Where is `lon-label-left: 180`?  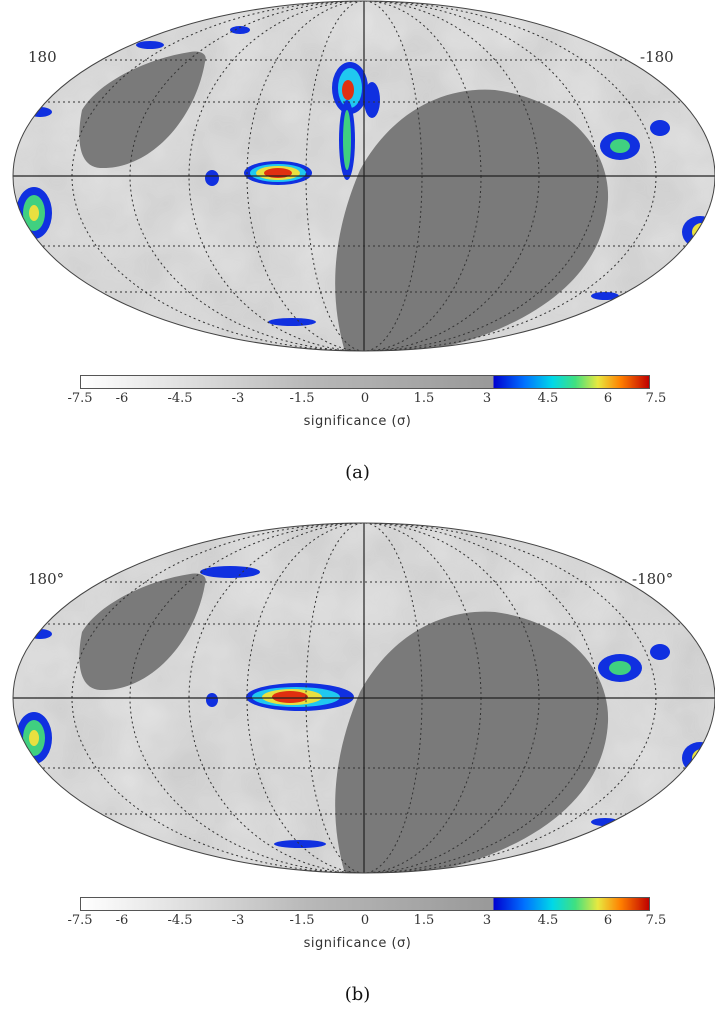
lon-label-left: 180 is located at coordinates (42, 57).